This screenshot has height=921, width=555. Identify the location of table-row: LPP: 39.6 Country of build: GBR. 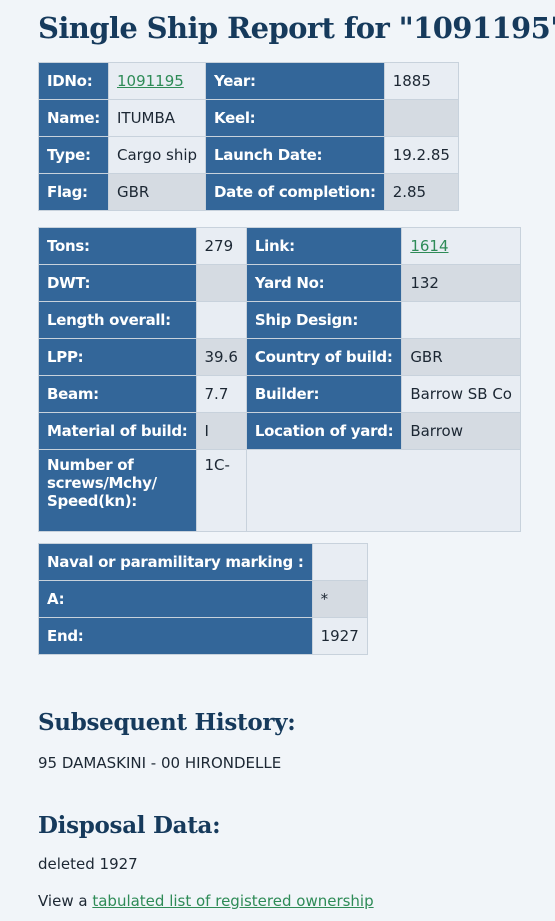
(279, 357).